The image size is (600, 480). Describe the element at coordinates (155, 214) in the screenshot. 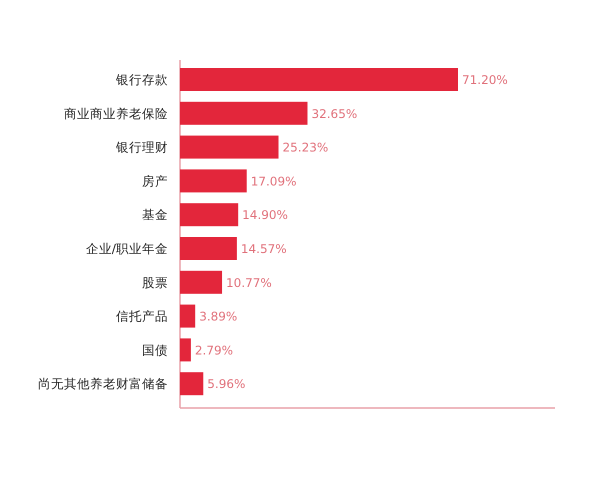

I see `y-tick-label: 基金` at that location.